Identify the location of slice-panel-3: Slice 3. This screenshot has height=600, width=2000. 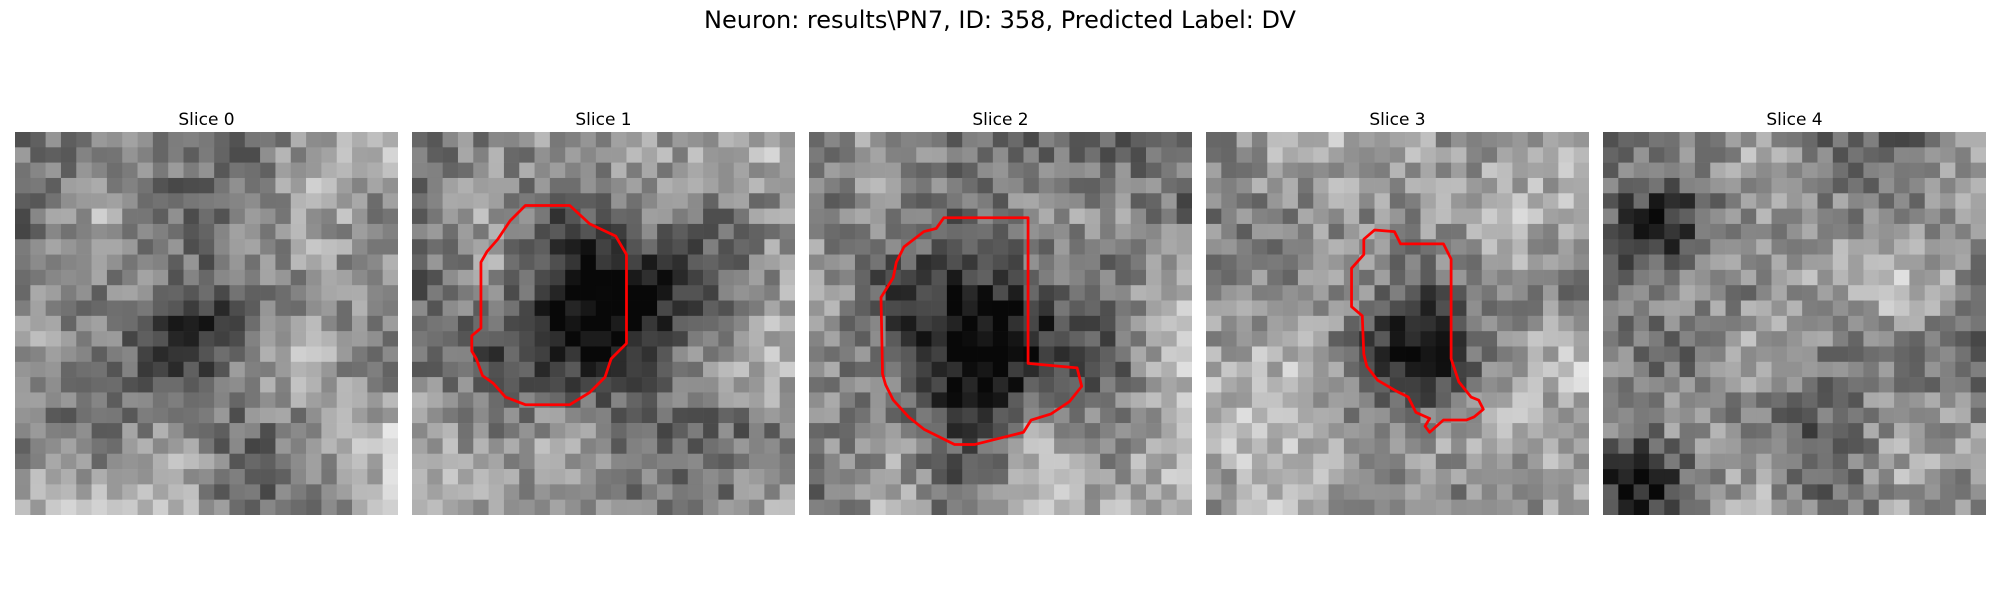
(1397, 311).